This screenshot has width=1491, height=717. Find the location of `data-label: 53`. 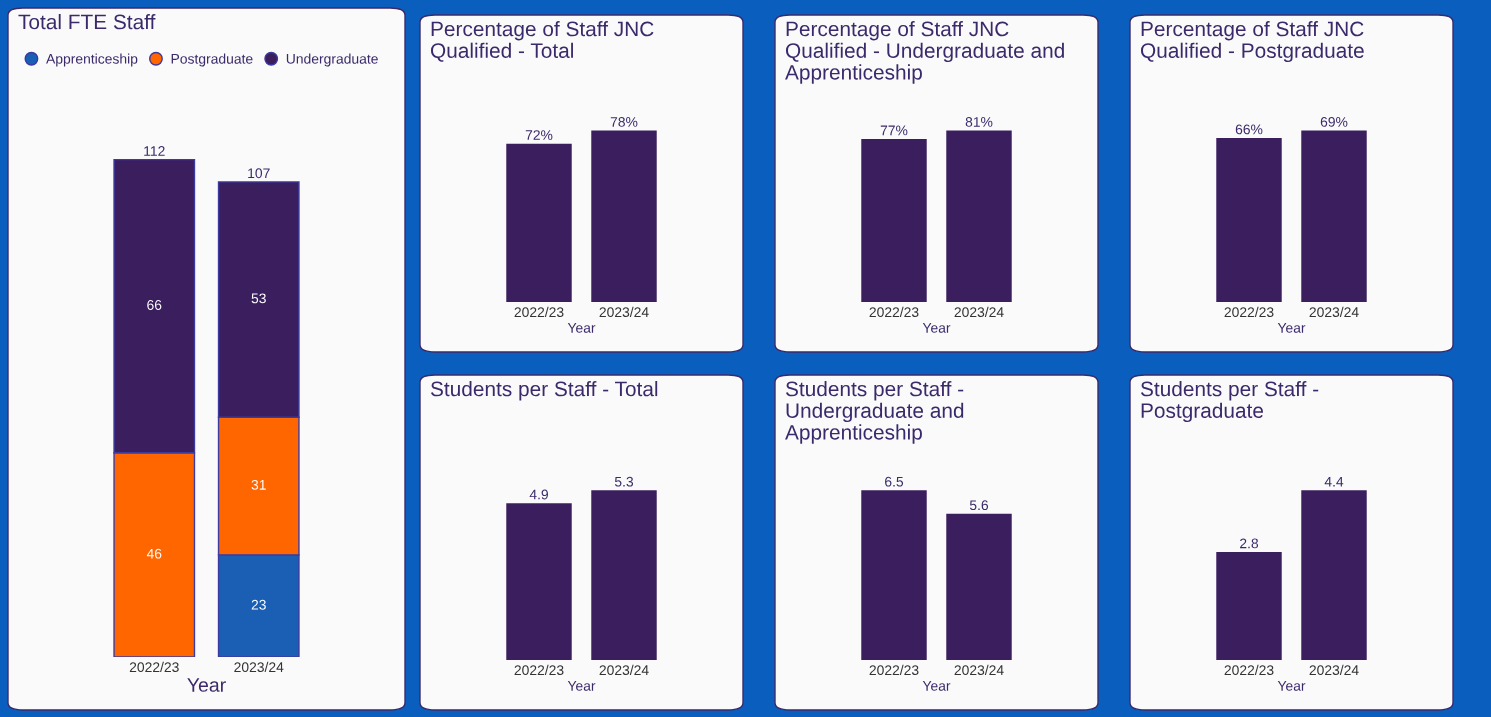

data-label: 53 is located at coordinates (258, 298).